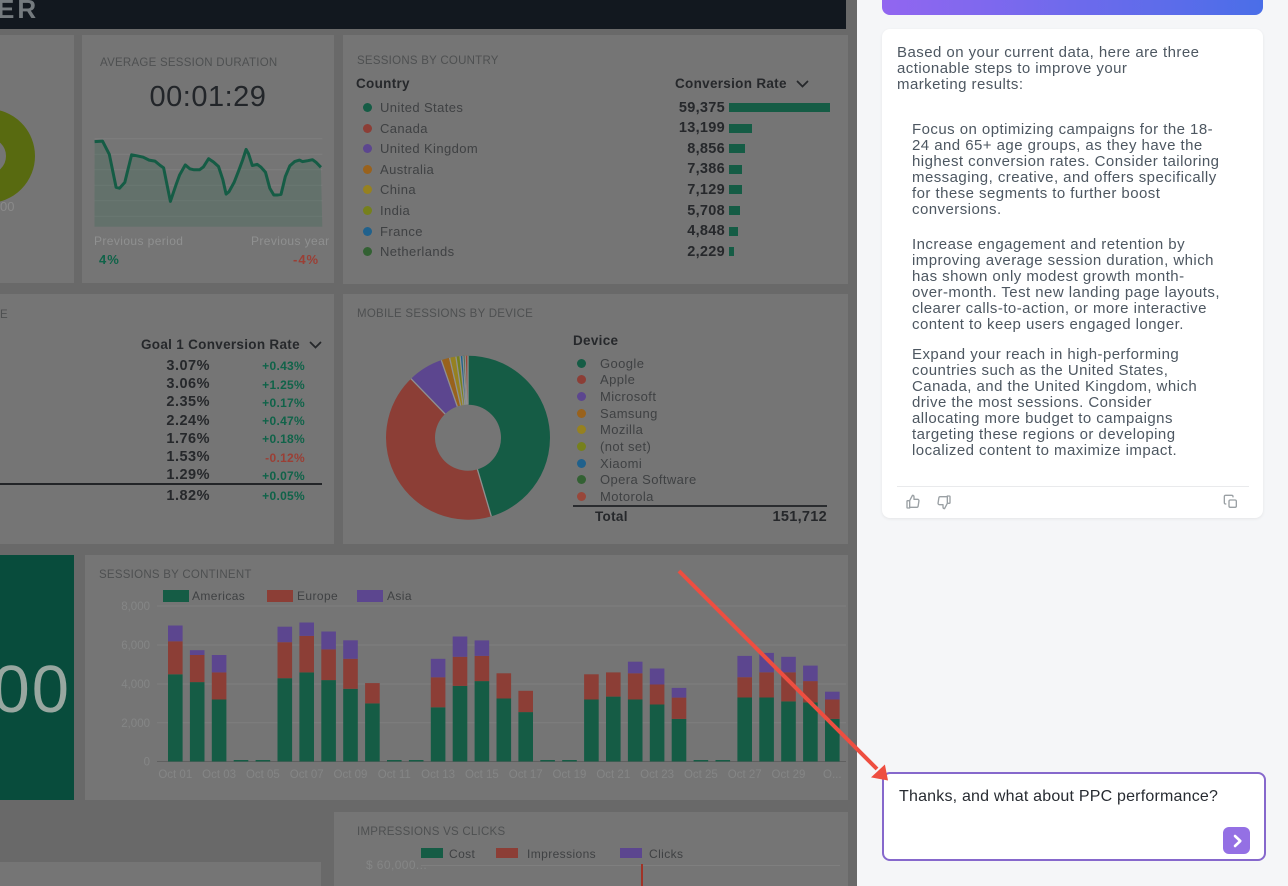 This screenshot has height=886, width=1288. I want to click on svg-text: 4,000, so click(135, 685).